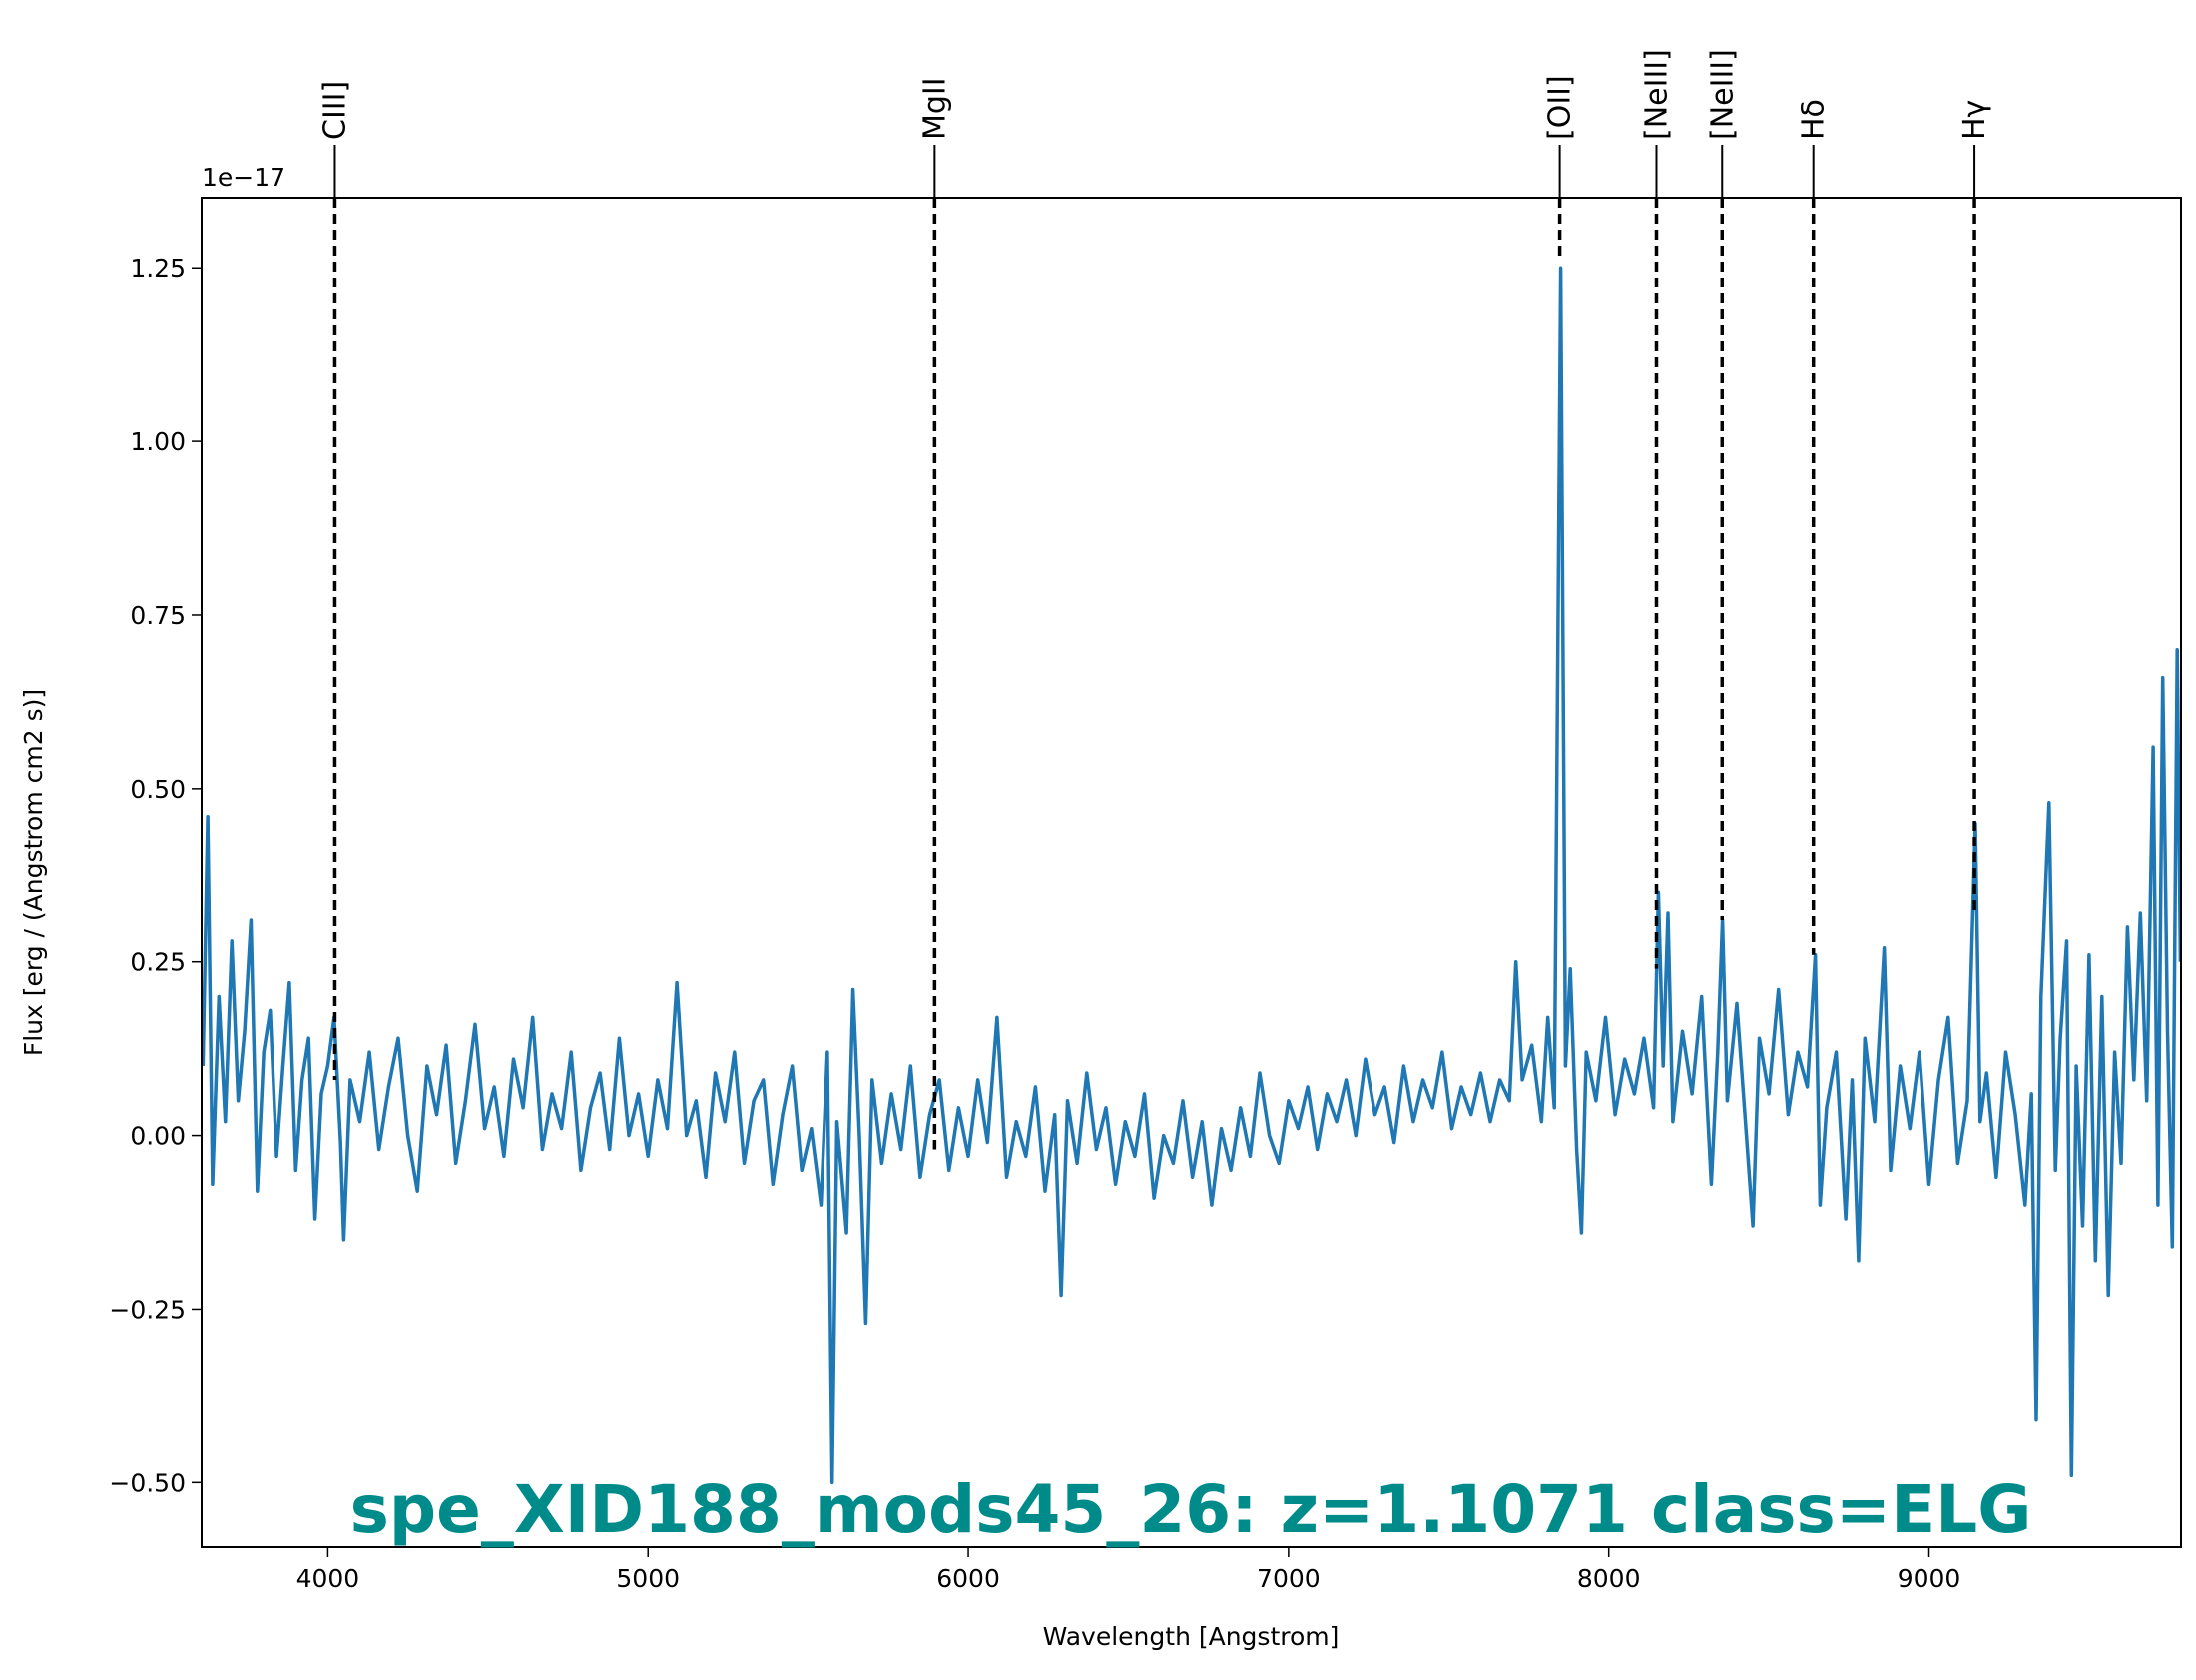 This screenshot has height=1680, width=2196. Describe the element at coordinates (158, 962) in the screenshot. I see `y-tick-label: 0.25` at that location.